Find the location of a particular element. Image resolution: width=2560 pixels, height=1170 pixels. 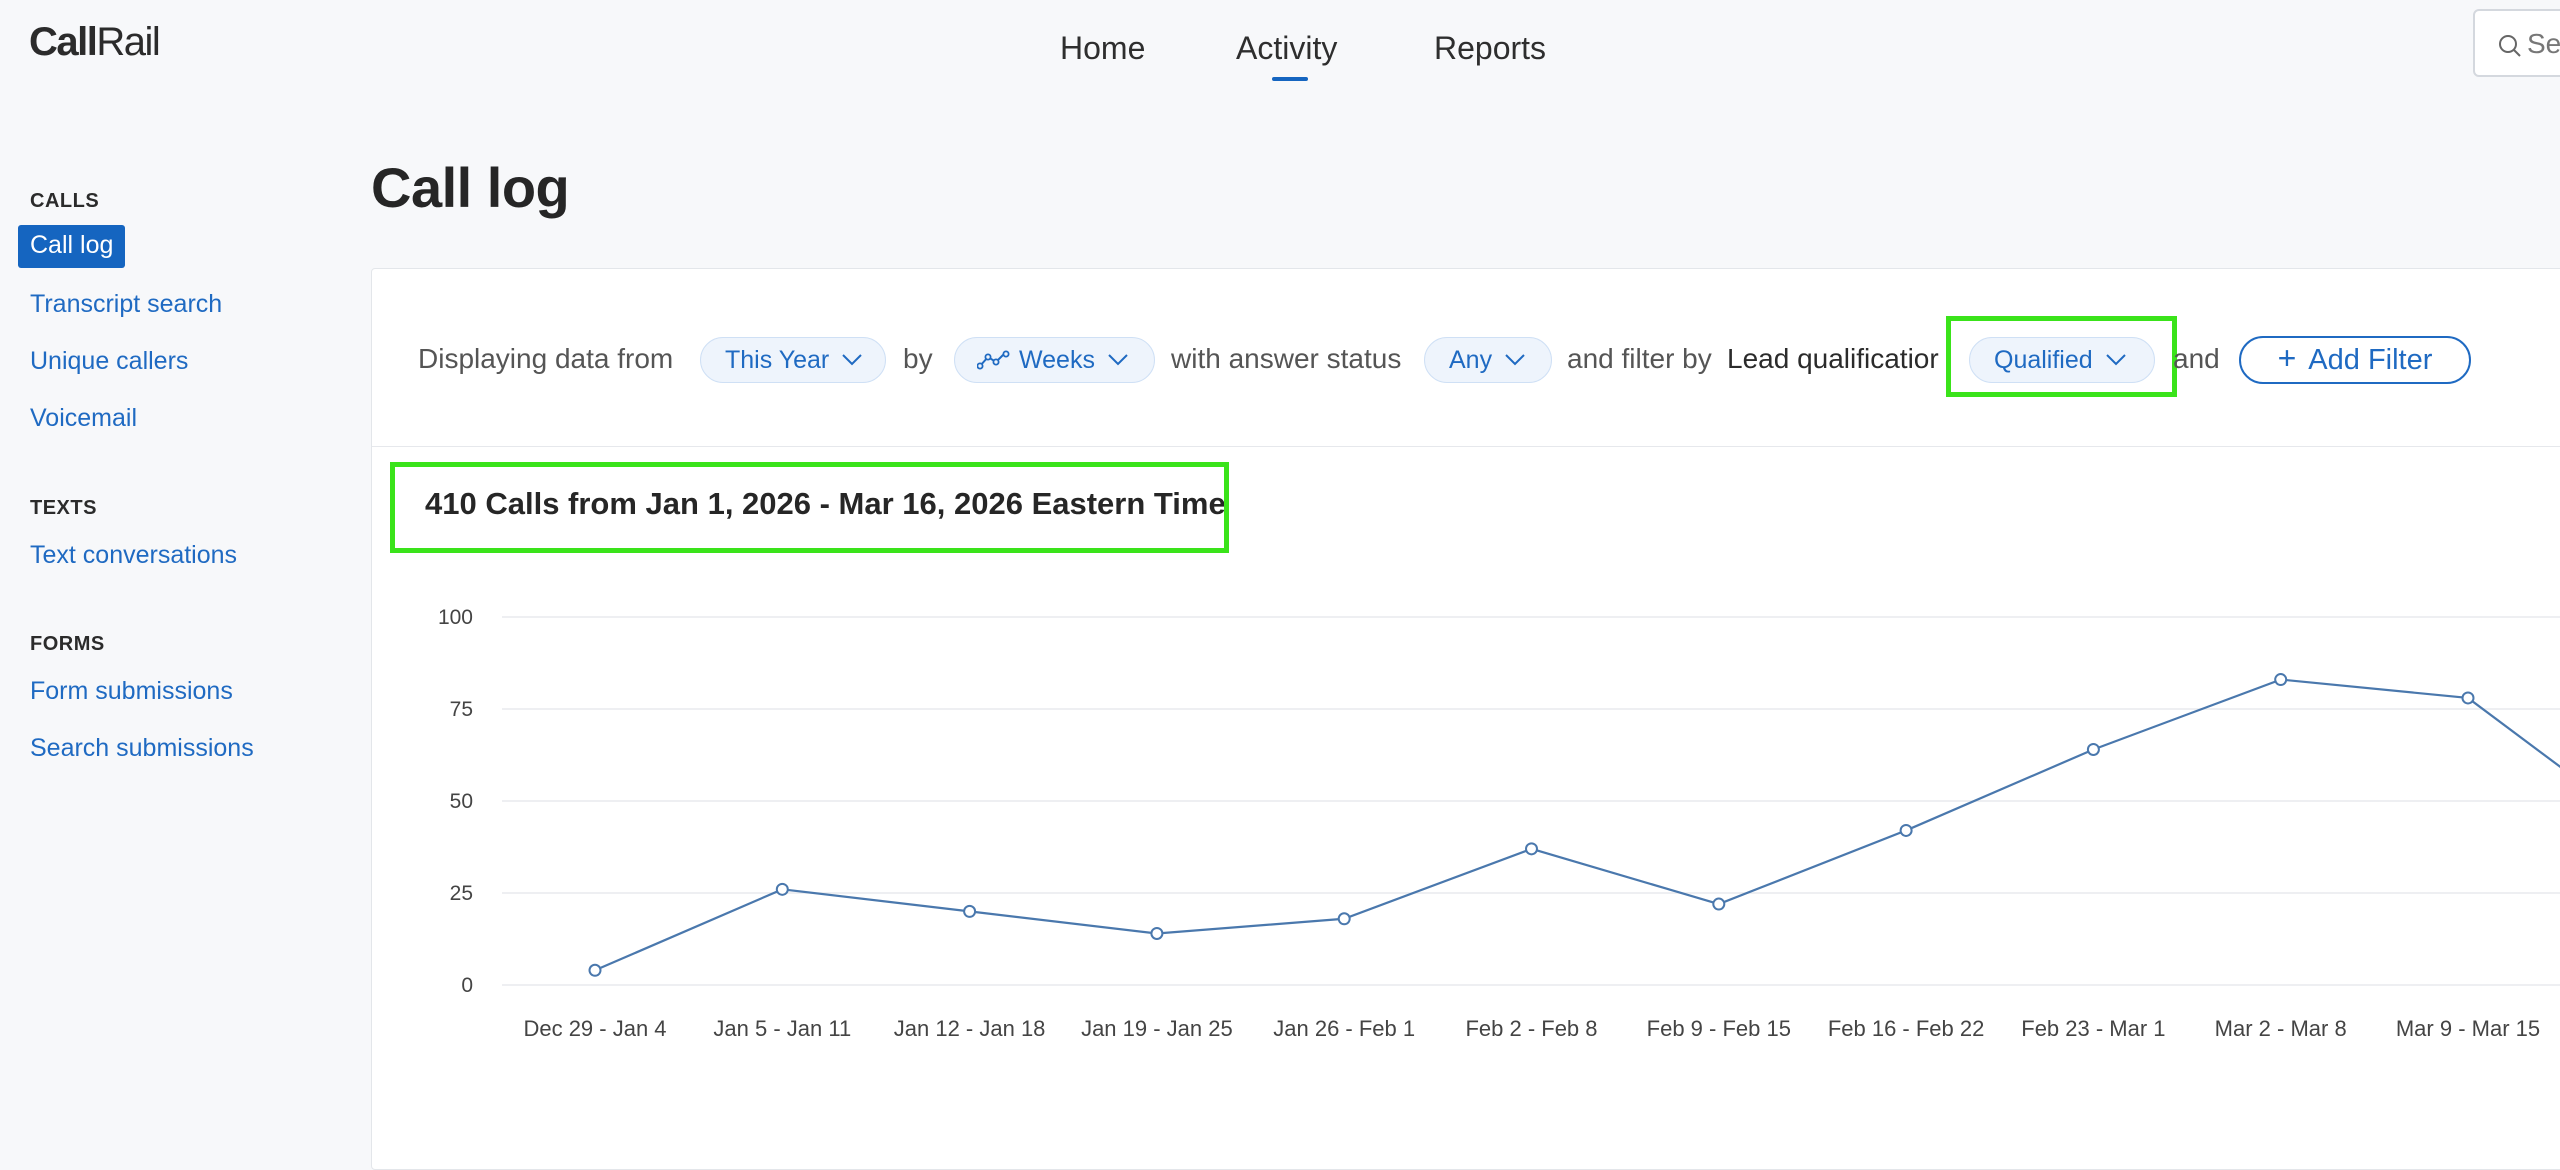

nav-reports: Reports is located at coordinates (1490, 48).